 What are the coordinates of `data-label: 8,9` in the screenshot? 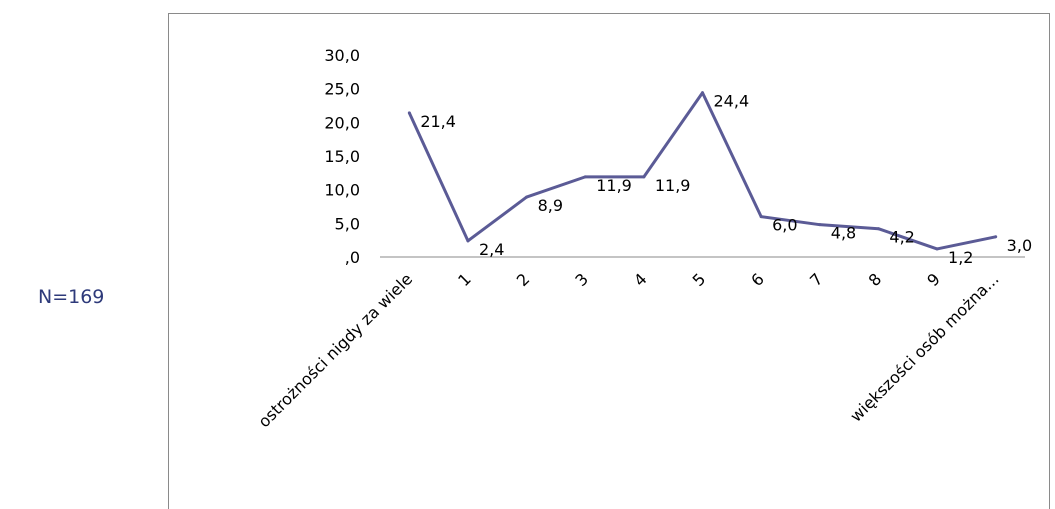 It's located at (550, 205).